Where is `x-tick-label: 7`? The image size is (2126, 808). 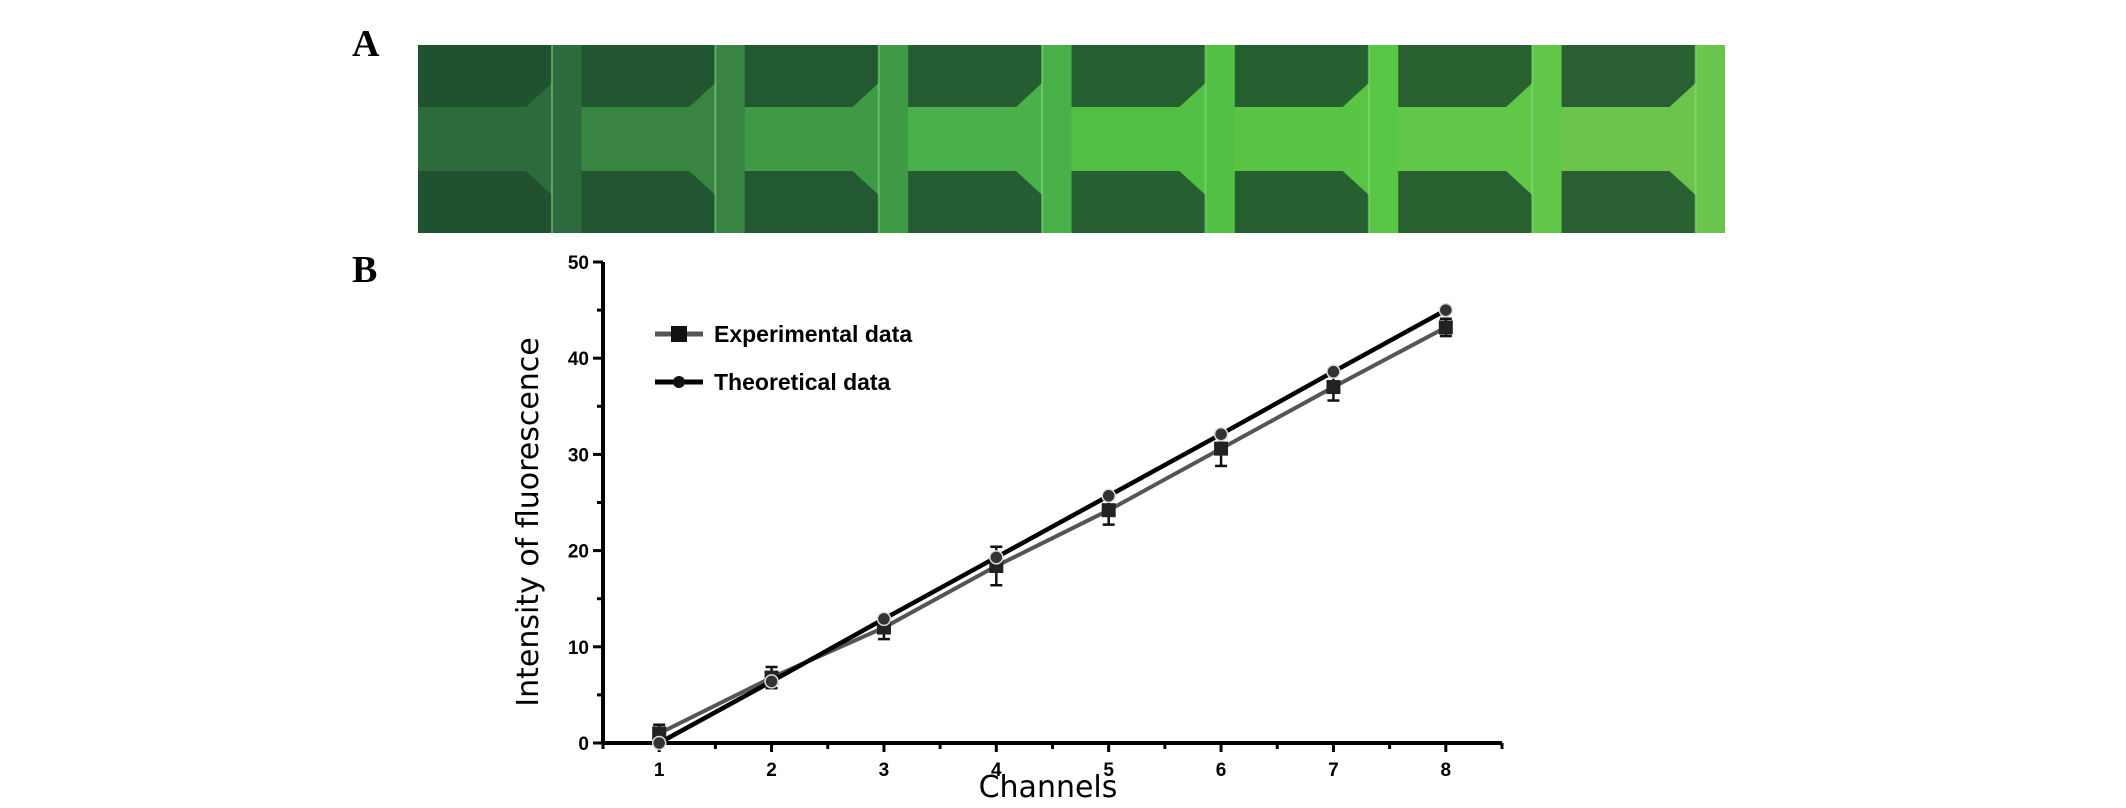
x-tick-label: 7 is located at coordinates (1333, 770).